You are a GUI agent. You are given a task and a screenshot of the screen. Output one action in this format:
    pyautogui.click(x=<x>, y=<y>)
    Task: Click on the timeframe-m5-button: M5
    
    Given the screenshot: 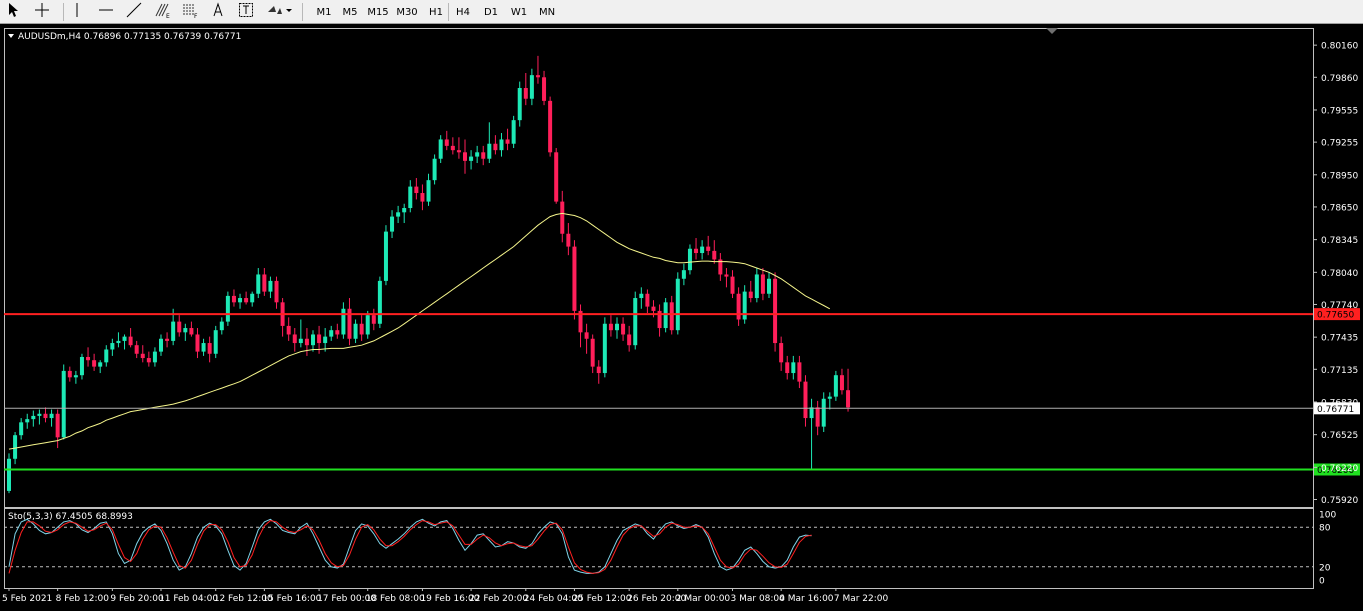 What is the action you would take?
    pyautogui.click(x=350, y=12)
    